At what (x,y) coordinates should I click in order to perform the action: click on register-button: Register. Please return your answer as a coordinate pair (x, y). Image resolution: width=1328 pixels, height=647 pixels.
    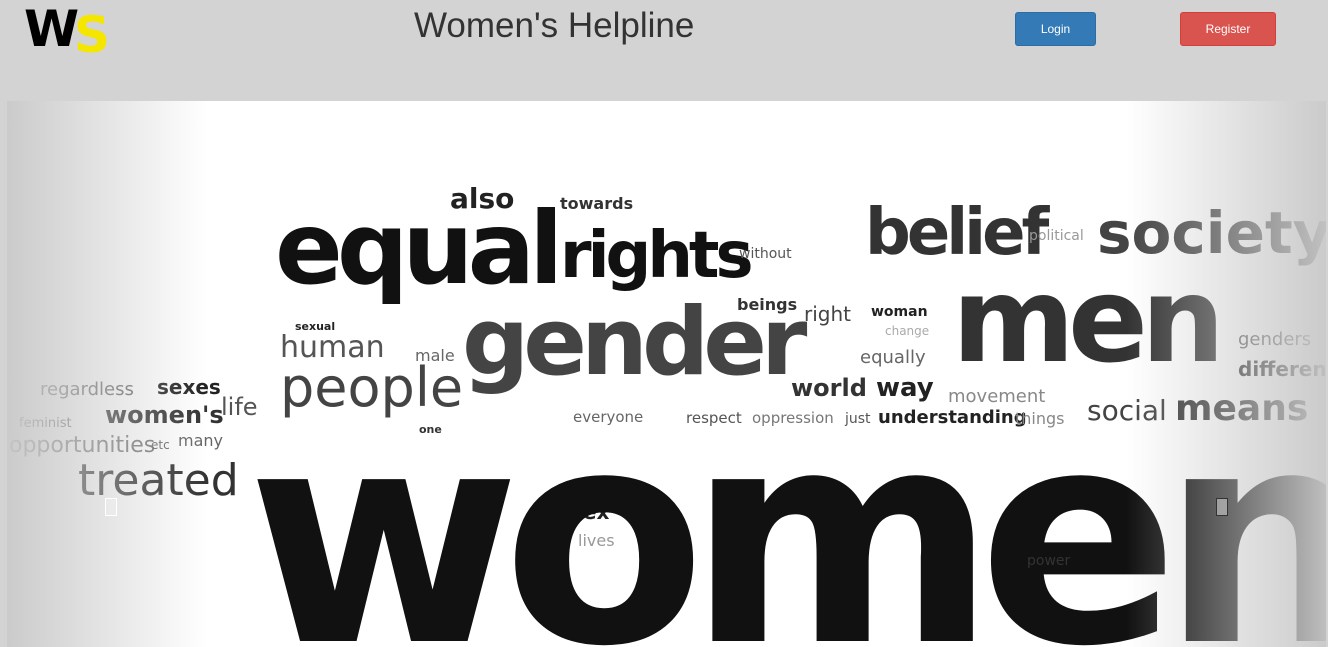
    Looking at the image, I should click on (1228, 29).